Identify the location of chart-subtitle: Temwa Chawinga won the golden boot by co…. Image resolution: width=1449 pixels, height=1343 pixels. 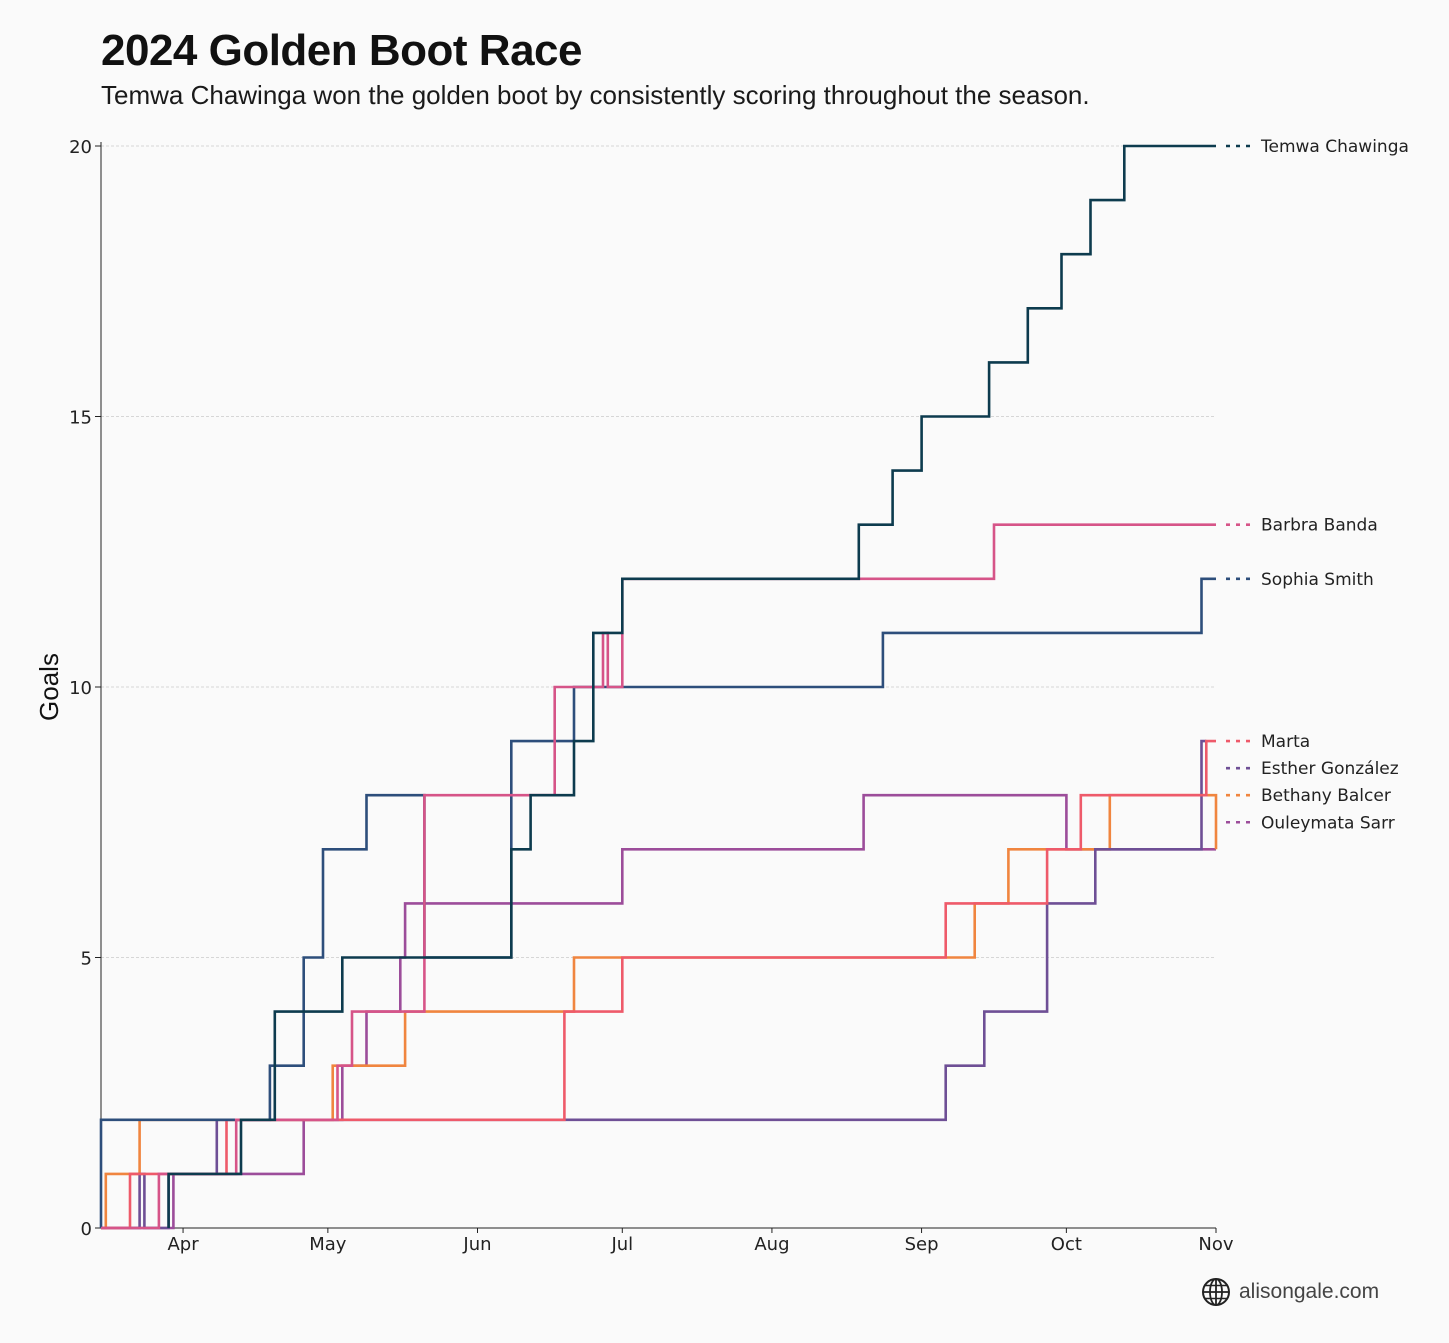
(595, 95).